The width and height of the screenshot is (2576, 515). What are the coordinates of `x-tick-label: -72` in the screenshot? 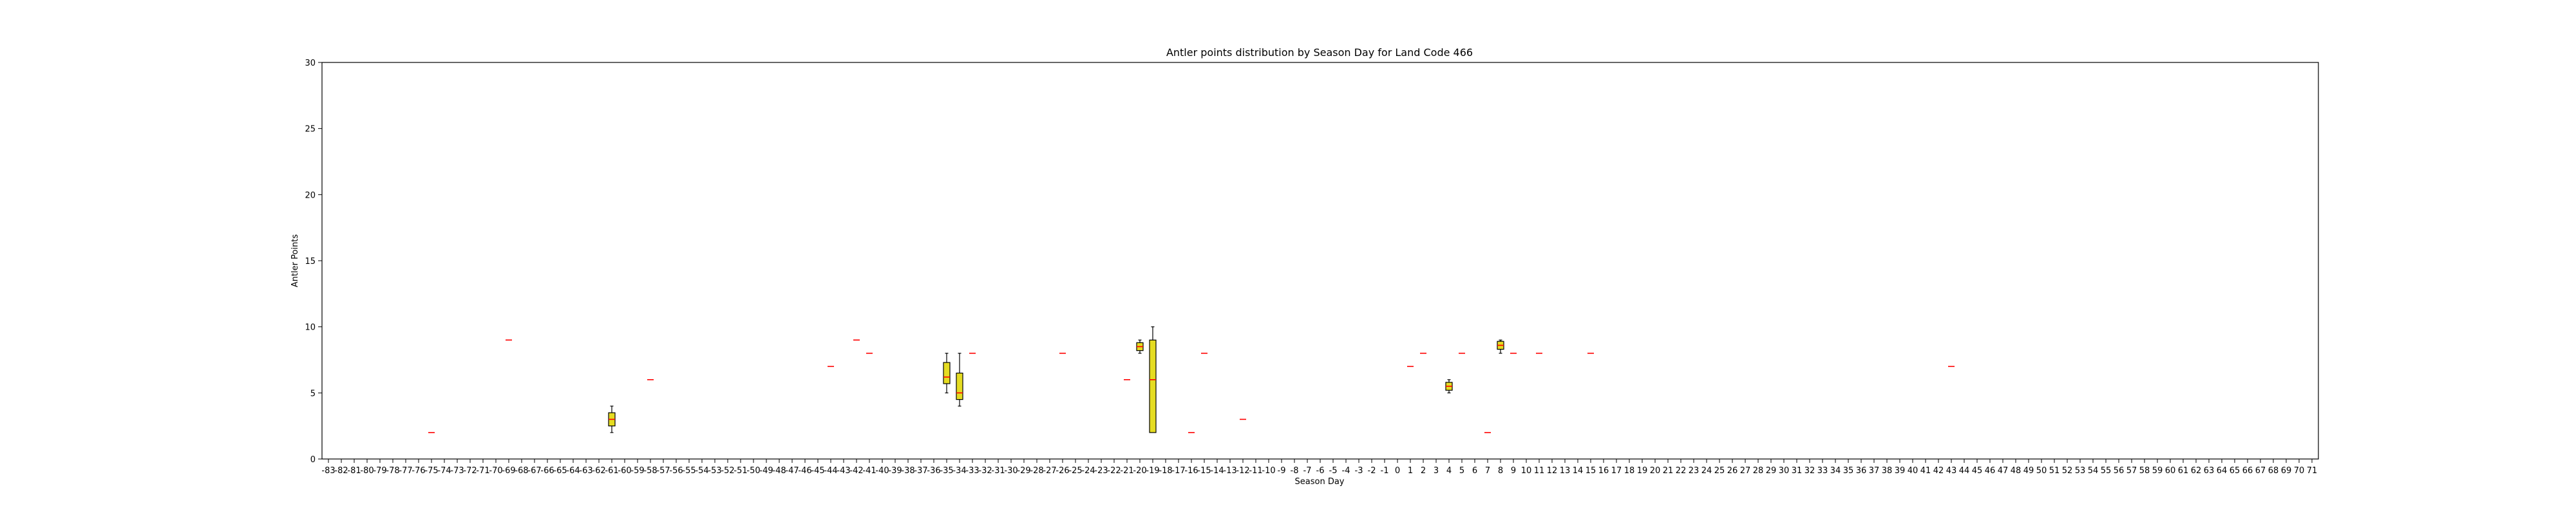 It's located at (470, 471).